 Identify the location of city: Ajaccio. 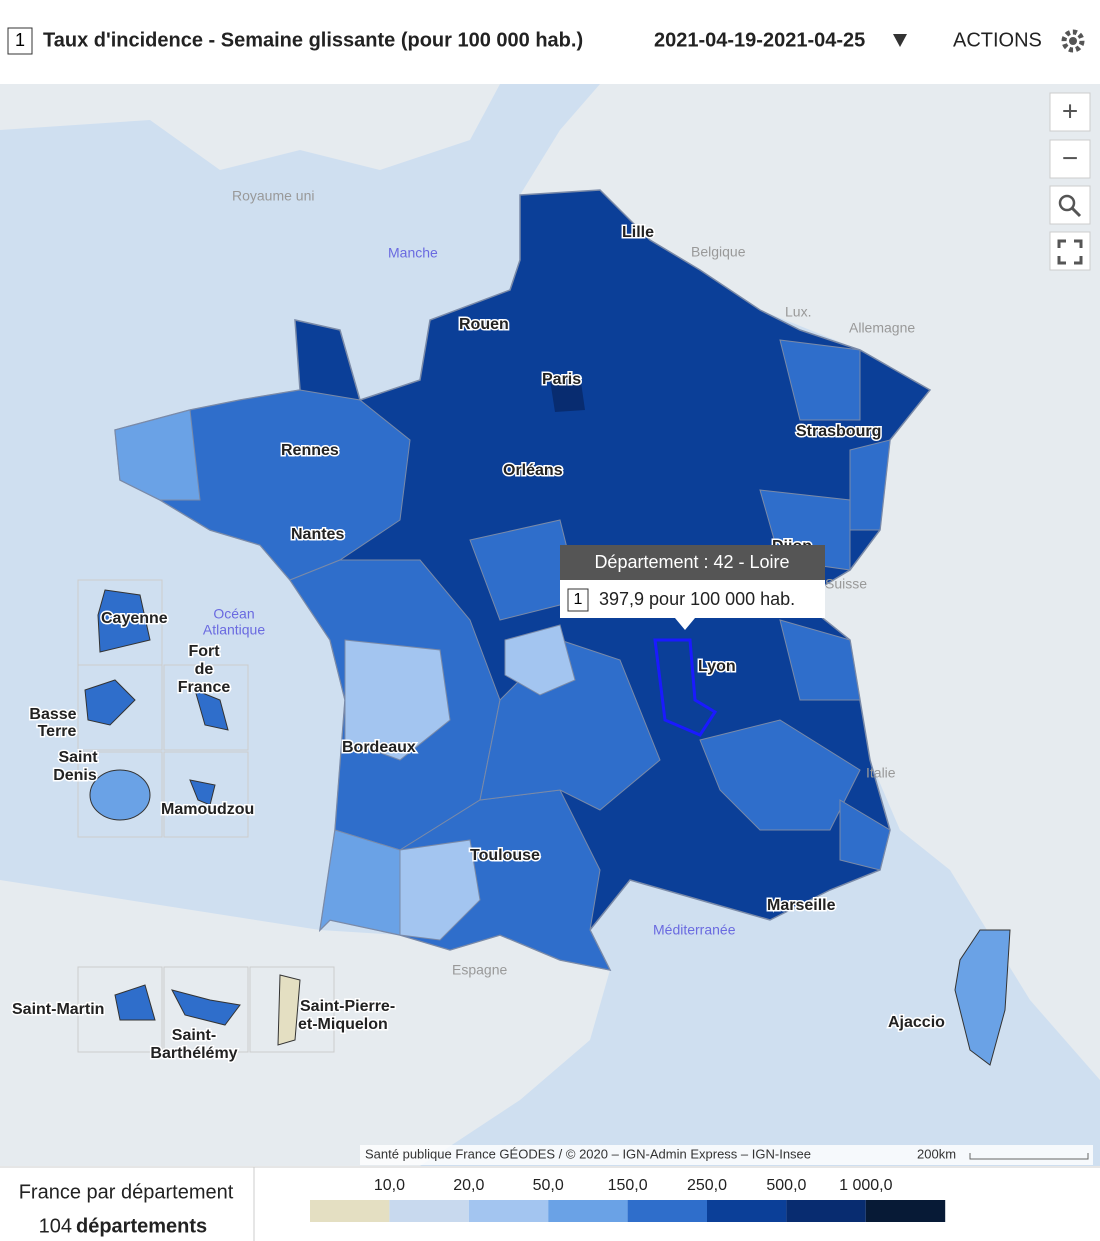
(916, 1022).